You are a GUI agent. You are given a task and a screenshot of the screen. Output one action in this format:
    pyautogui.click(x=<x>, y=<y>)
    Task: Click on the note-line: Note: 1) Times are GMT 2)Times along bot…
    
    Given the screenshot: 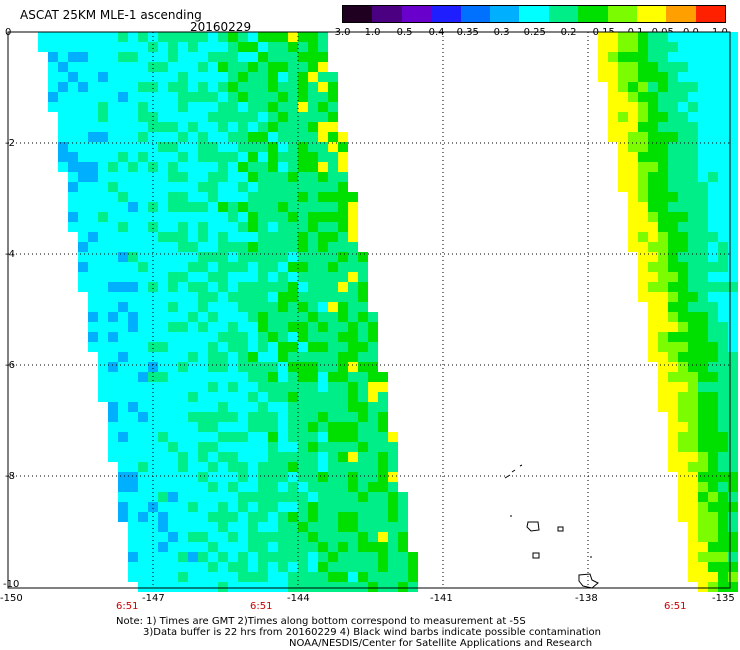 What is the action you would take?
    pyautogui.click(x=321, y=621)
    